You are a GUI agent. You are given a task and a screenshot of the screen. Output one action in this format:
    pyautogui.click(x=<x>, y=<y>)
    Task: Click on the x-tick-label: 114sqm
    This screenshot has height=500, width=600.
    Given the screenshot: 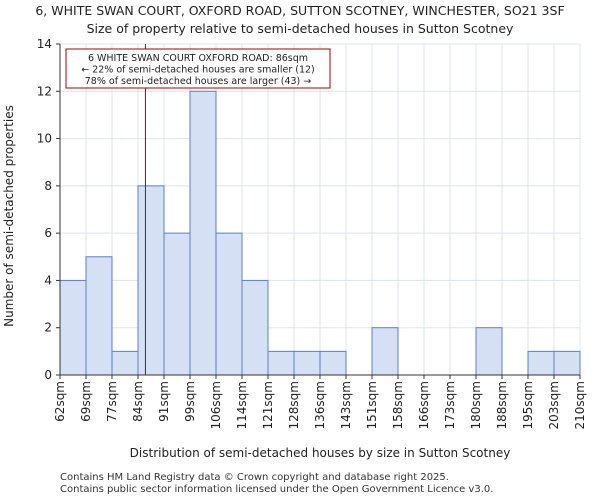 What is the action you would take?
    pyautogui.click(x=242, y=405)
    